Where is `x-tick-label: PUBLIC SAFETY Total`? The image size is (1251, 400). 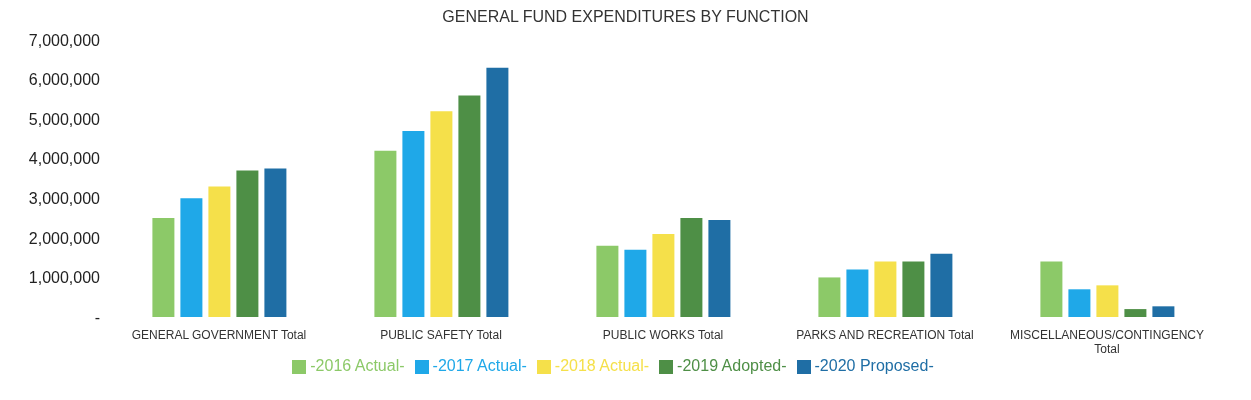
x-tick-label: PUBLIC SAFETY Total is located at coordinates (441, 335).